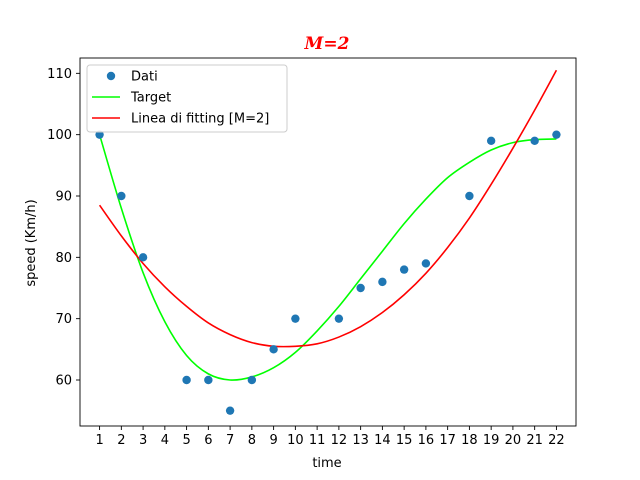  Describe the element at coordinates (143, 440) in the screenshot. I see `x-tick-label: 3` at that location.